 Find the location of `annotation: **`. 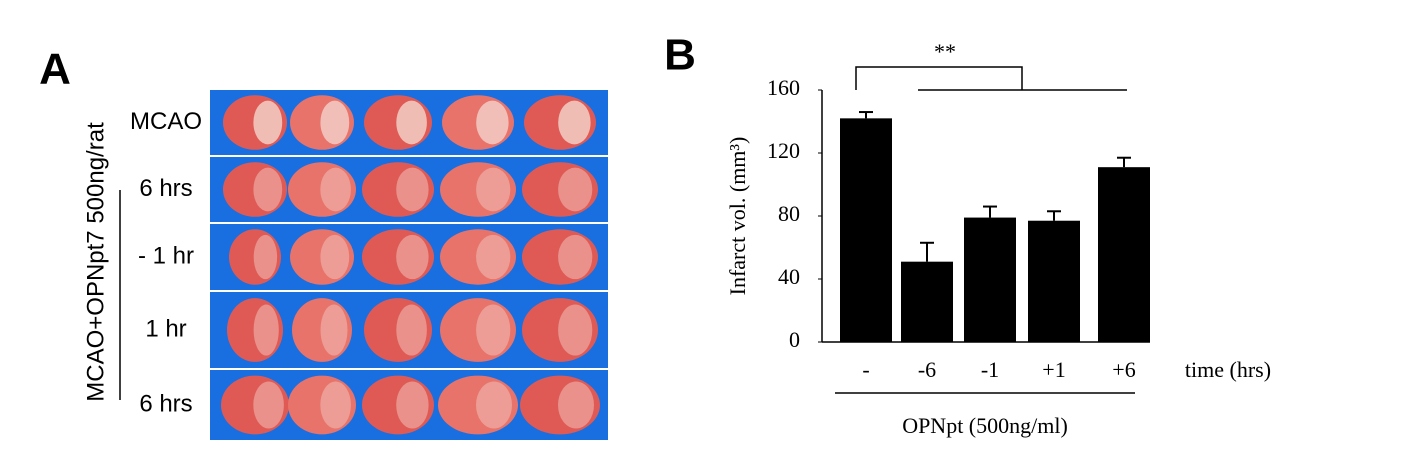

annotation: ** is located at coordinates (945, 51).